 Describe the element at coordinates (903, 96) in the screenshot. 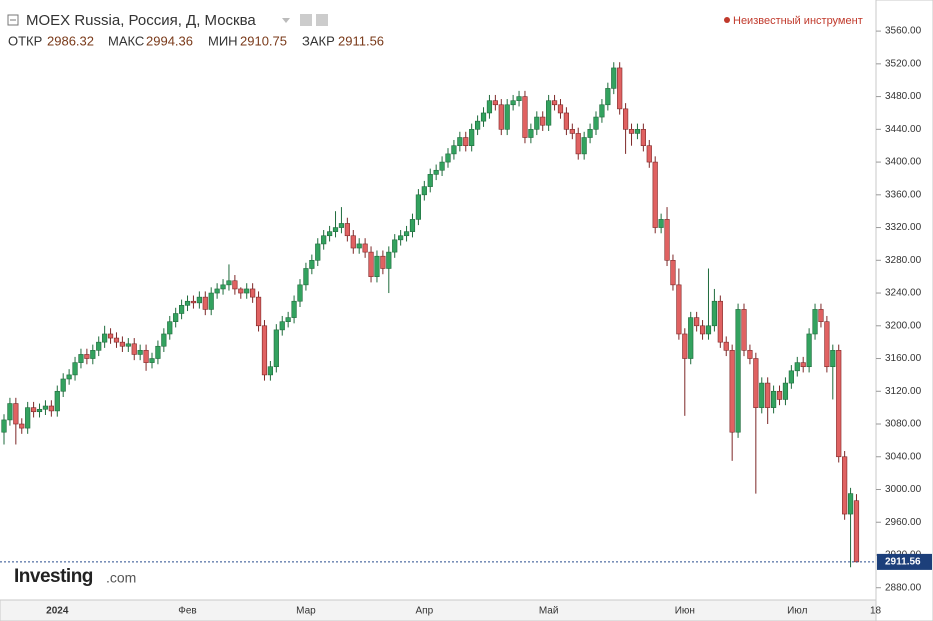

I see `y-tick-label: 3480.00` at that location.